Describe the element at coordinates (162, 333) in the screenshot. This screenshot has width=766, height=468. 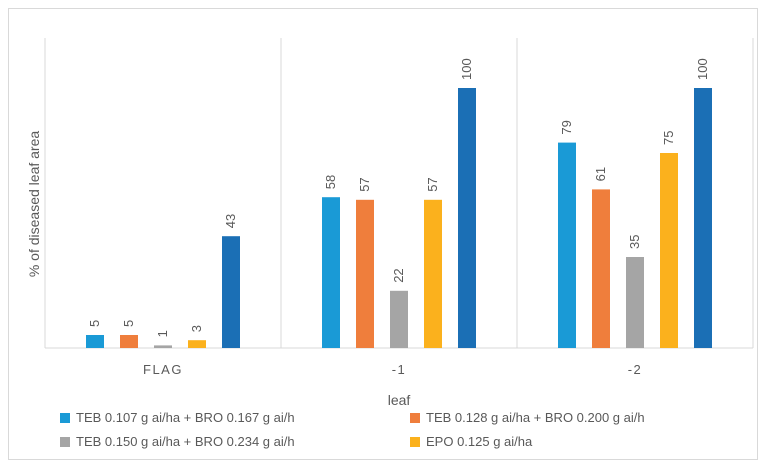
I see `data-label: 1` at that location.